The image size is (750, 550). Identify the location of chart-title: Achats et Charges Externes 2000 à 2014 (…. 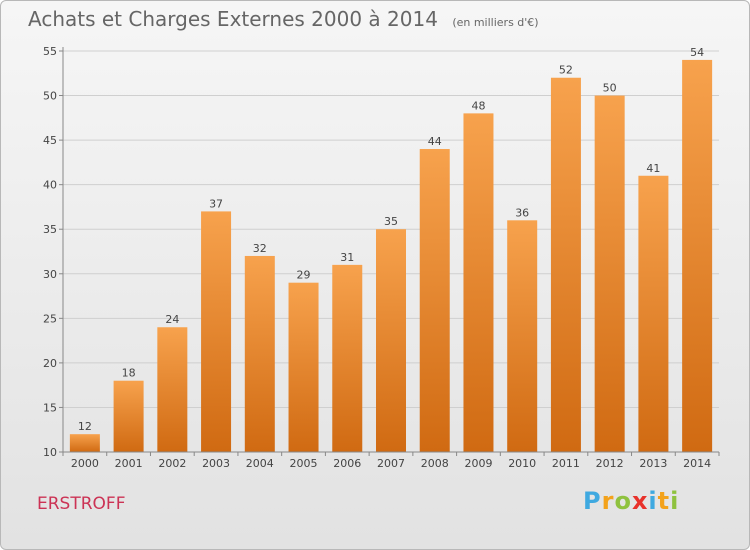
(283, 19).